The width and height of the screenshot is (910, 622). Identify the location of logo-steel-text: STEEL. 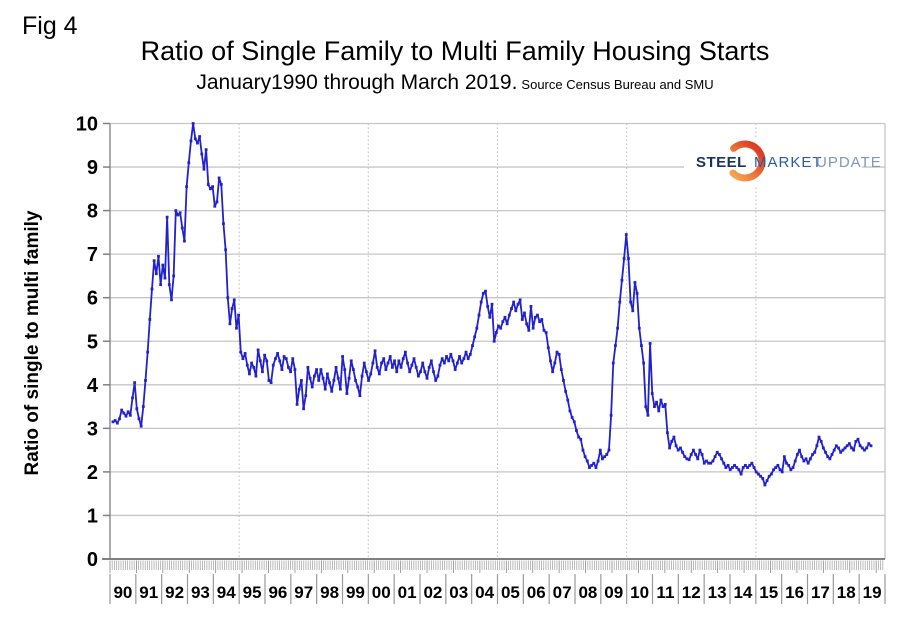
(721, 162).